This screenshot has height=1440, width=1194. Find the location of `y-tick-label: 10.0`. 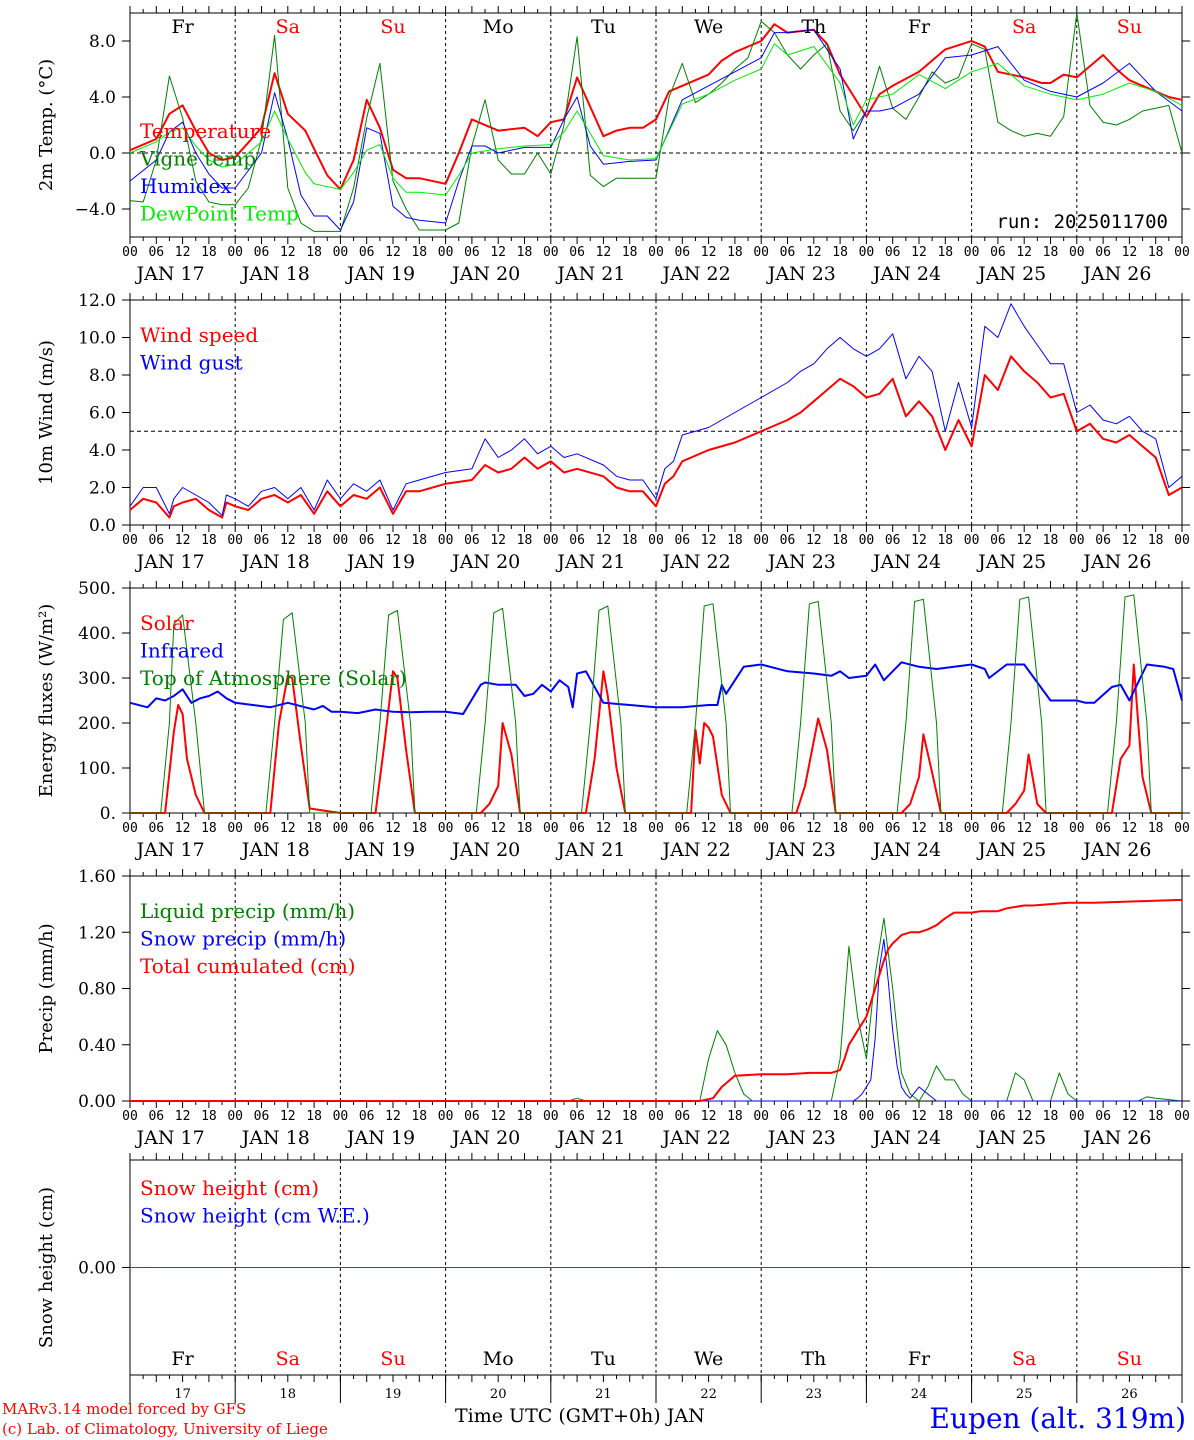

y-tick-label: 10.0 is located at coordinates (97, 339).